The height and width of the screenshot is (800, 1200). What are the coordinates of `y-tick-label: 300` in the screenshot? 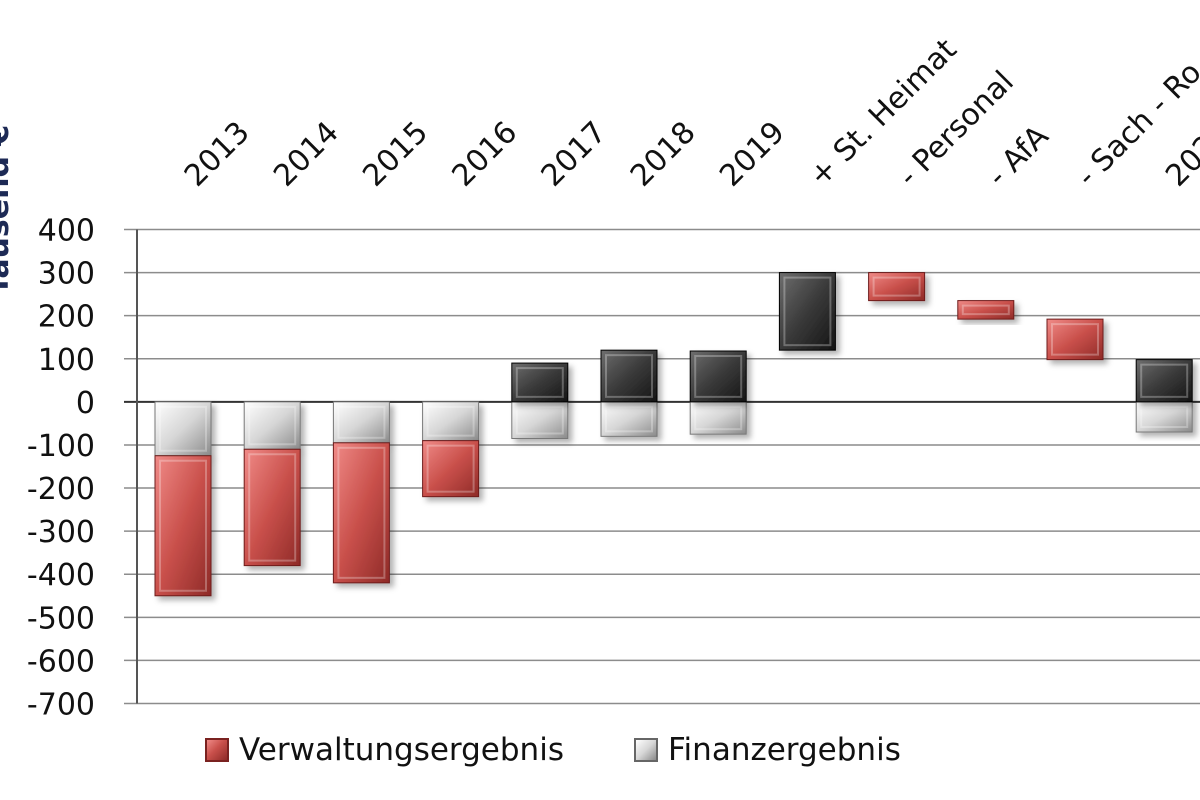 It's located at (66, 274).